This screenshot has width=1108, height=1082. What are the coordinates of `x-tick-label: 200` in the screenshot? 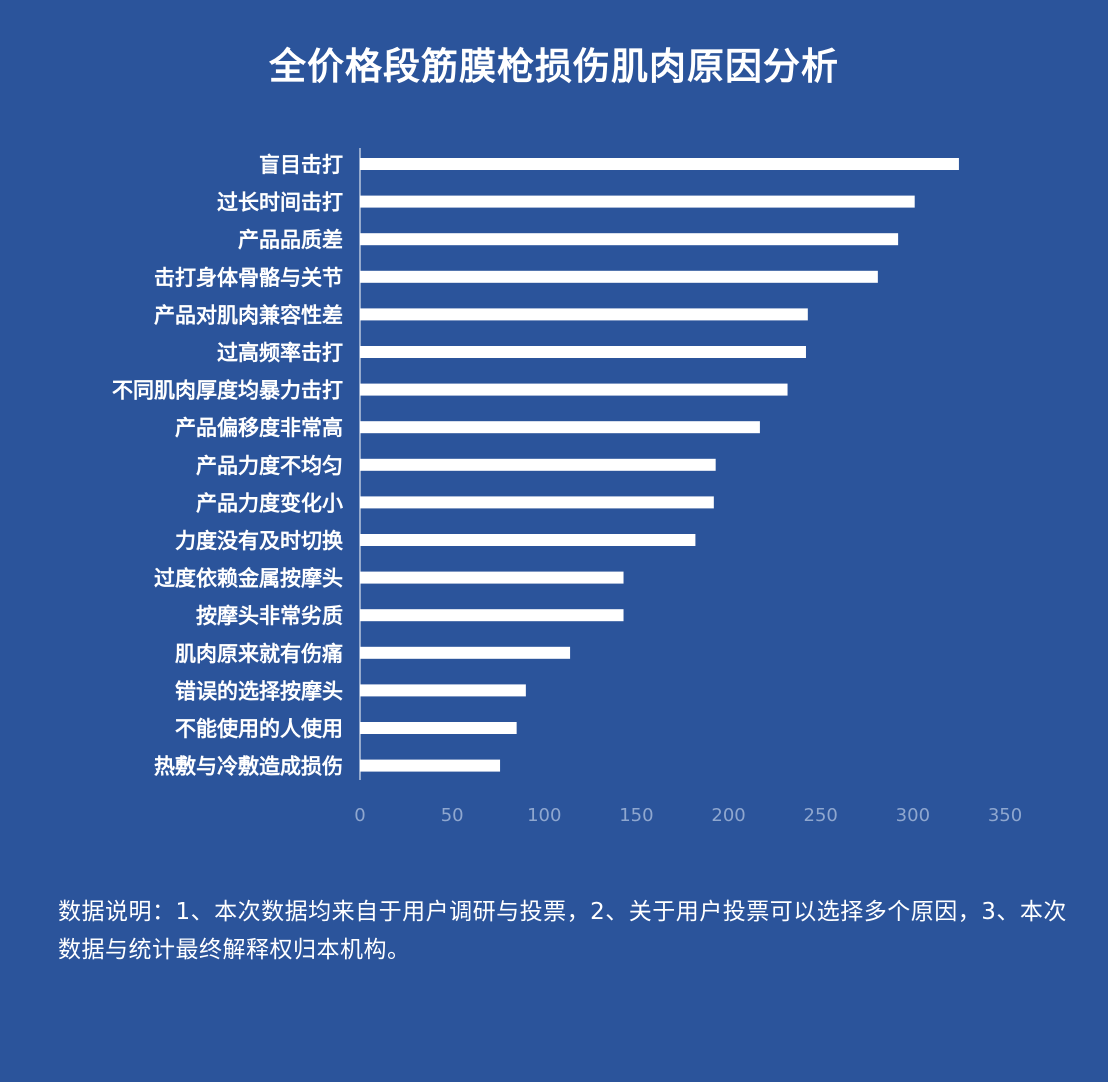 It's located at (728, 815).